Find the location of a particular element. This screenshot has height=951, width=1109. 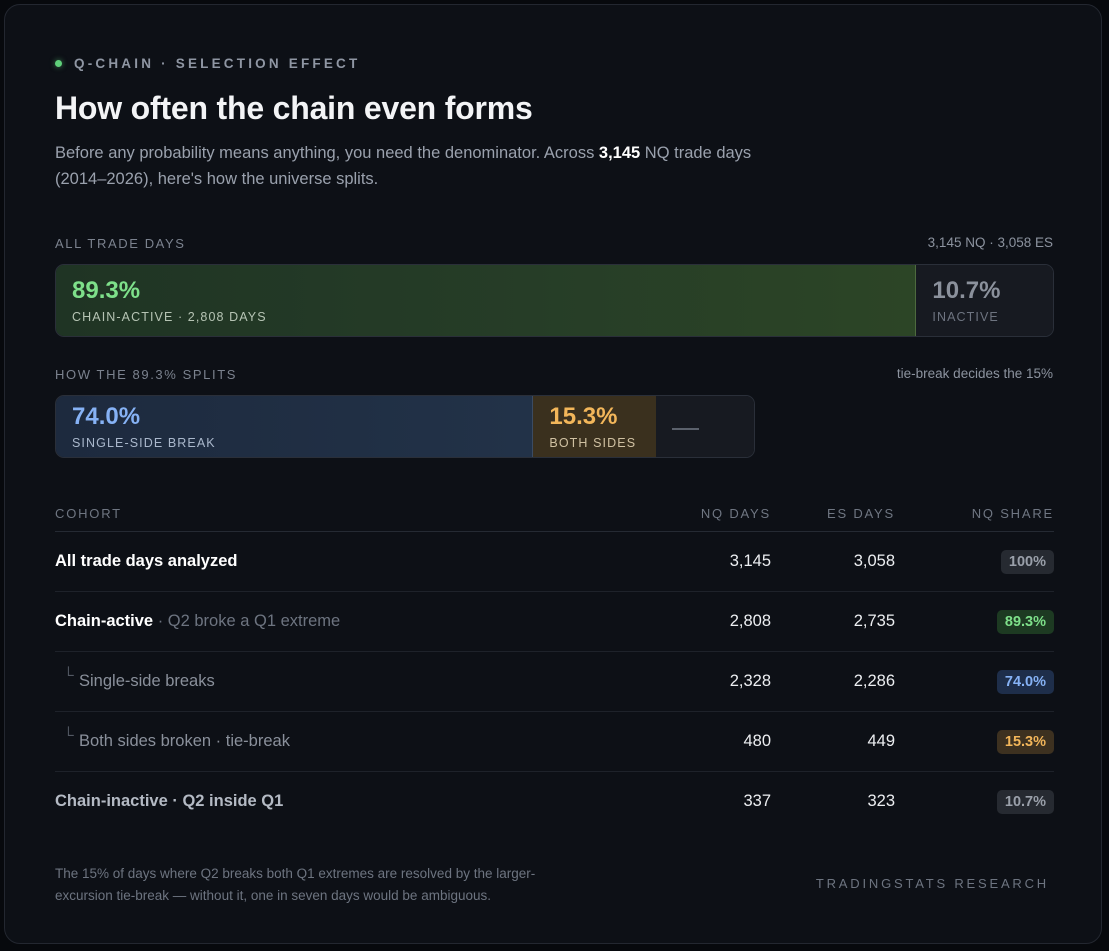

eyebrow-label: Q-CHAIN · SELECTION EFFECT is located at coordinates (217, 63).